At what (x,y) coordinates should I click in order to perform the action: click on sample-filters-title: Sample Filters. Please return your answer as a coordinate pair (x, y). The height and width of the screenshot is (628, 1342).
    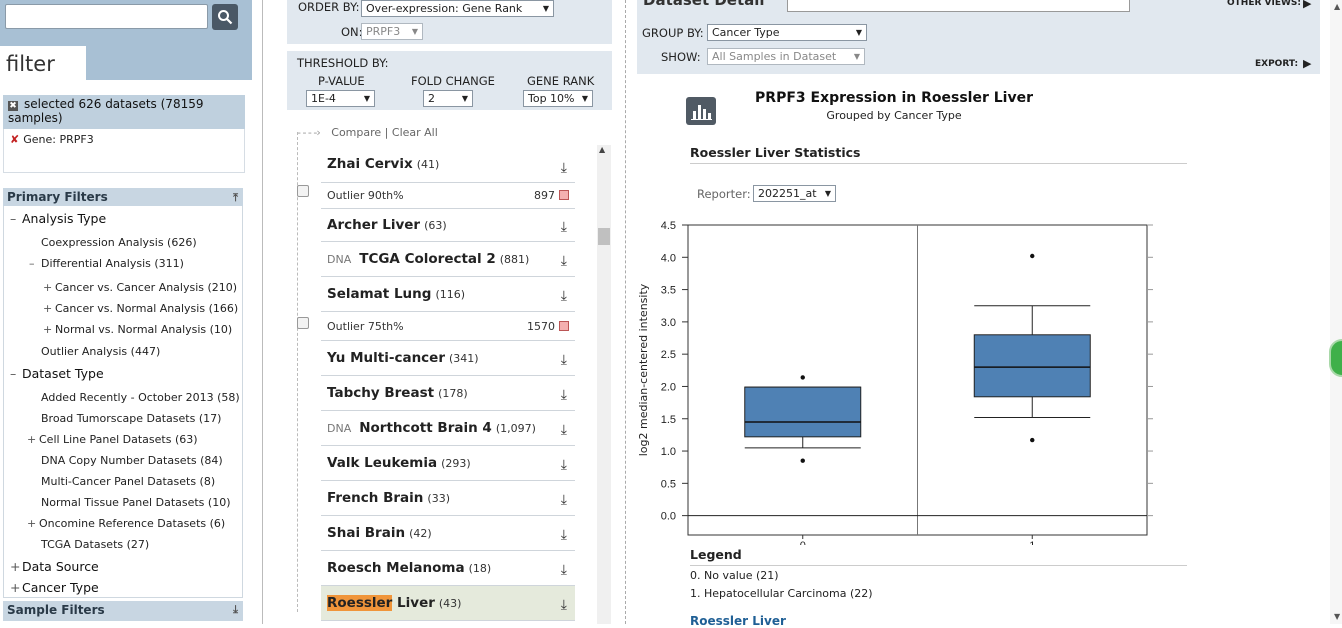
    Looking at the image, I should click on (56, 610).